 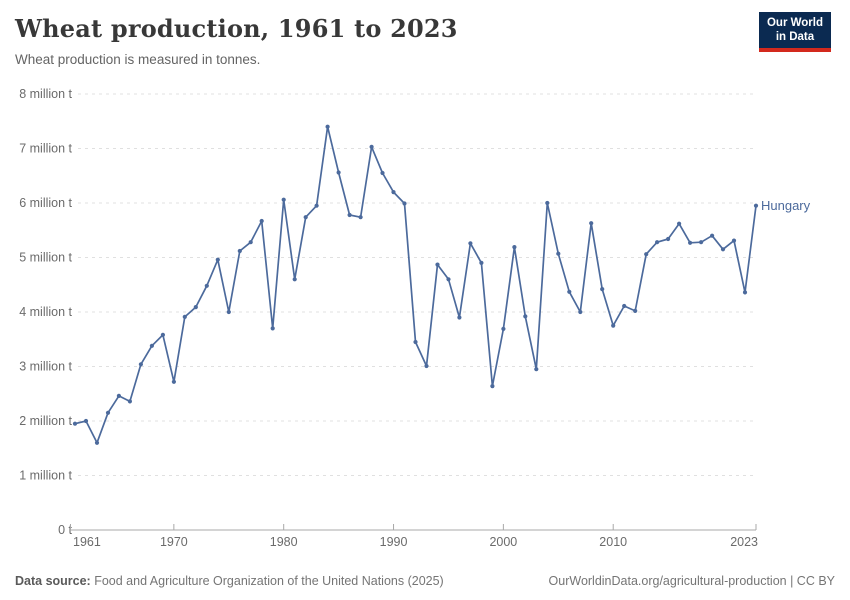 I want to click on page-title: Wheat production, 1961 to 2023, so click(x=236, y=28).